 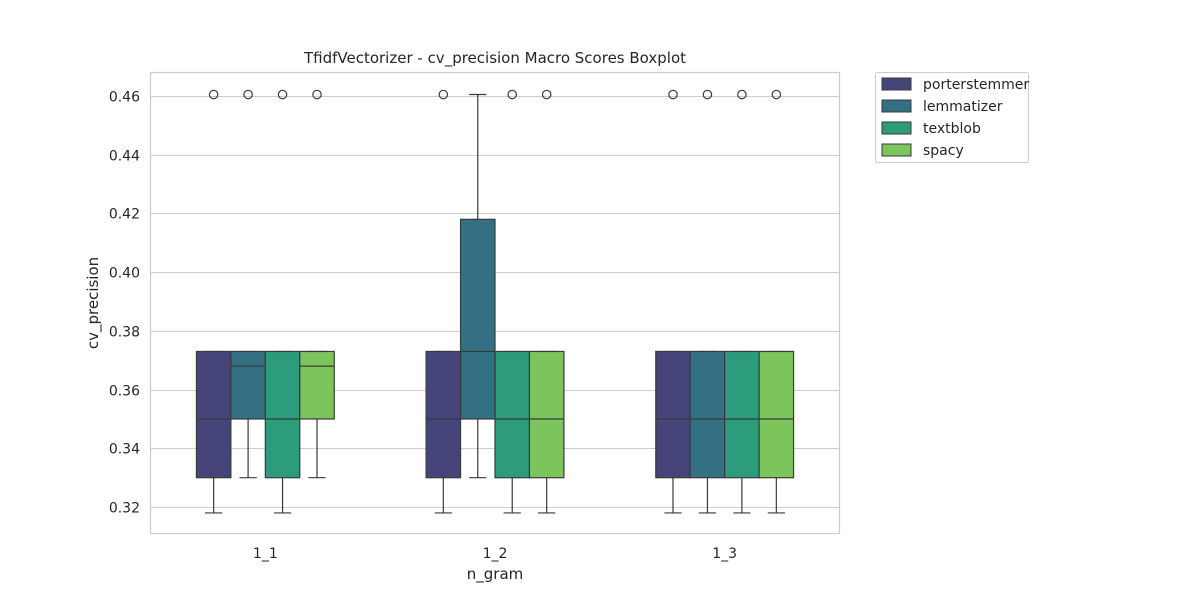 I want to click on legend-swatch-spacy, so click(x=896, y=150).